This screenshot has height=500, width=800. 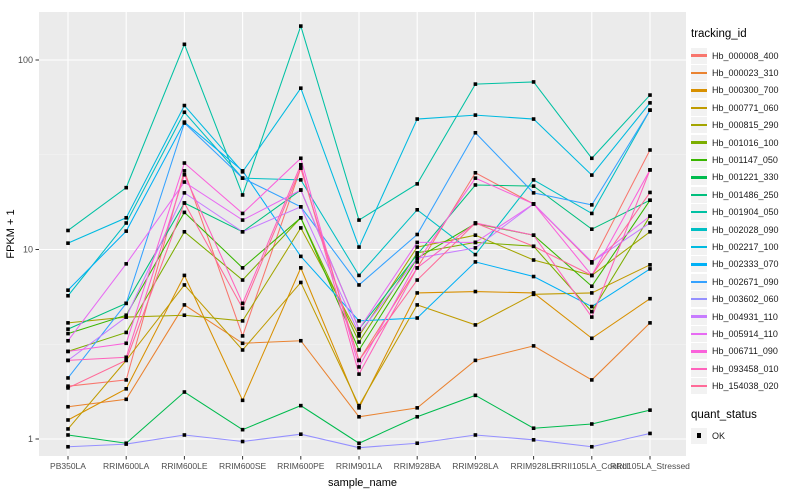 I want to click on x-tick-label: RRIM600PE, so click(x=301, y=466).